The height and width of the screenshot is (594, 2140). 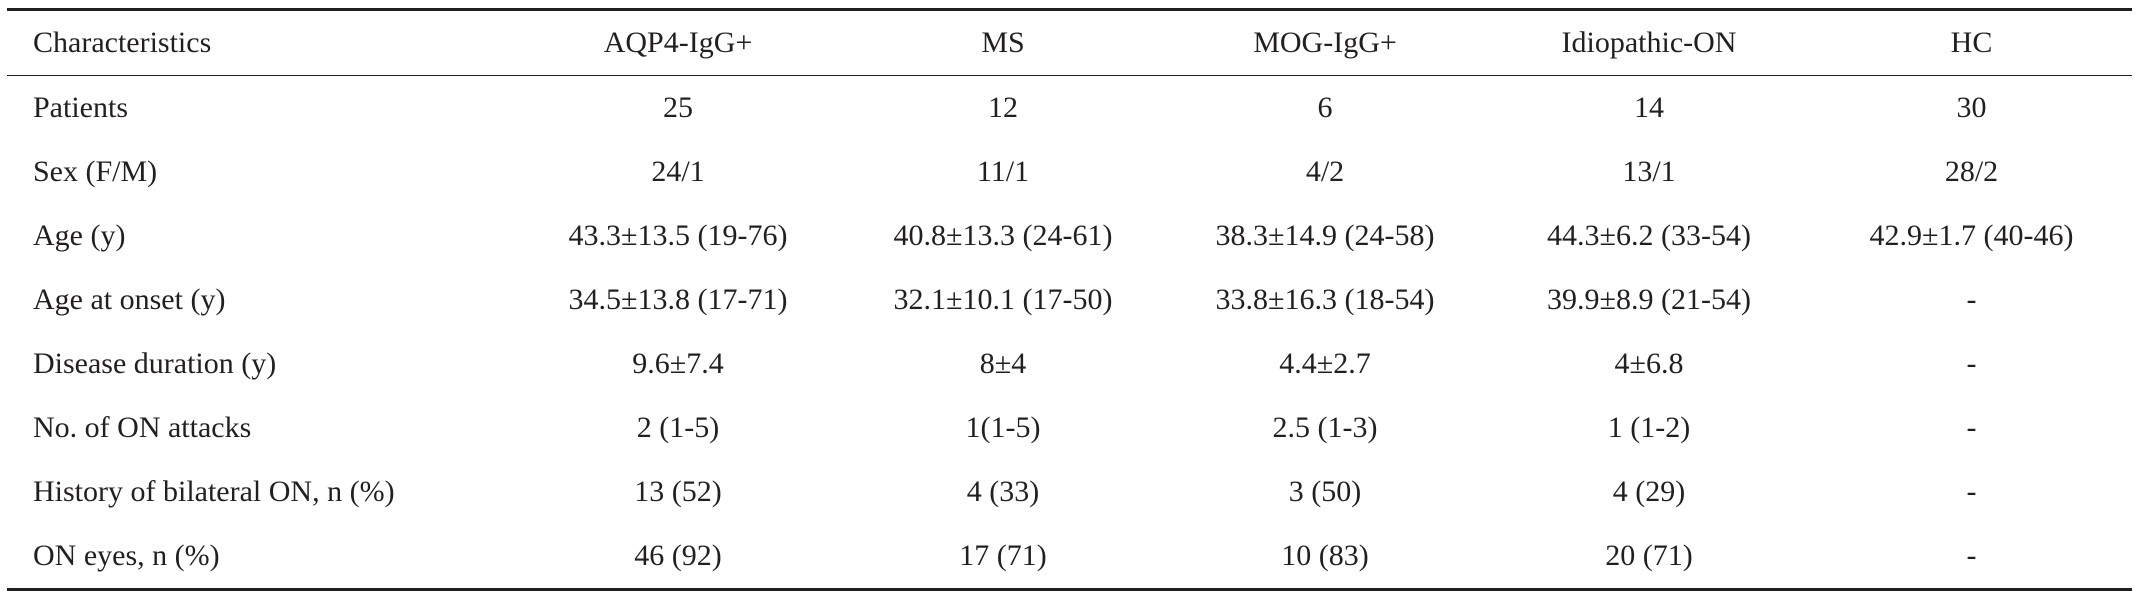 I want to click on table-cell: 38.3±14.9 (24-58), so click(x=1325, y=235).